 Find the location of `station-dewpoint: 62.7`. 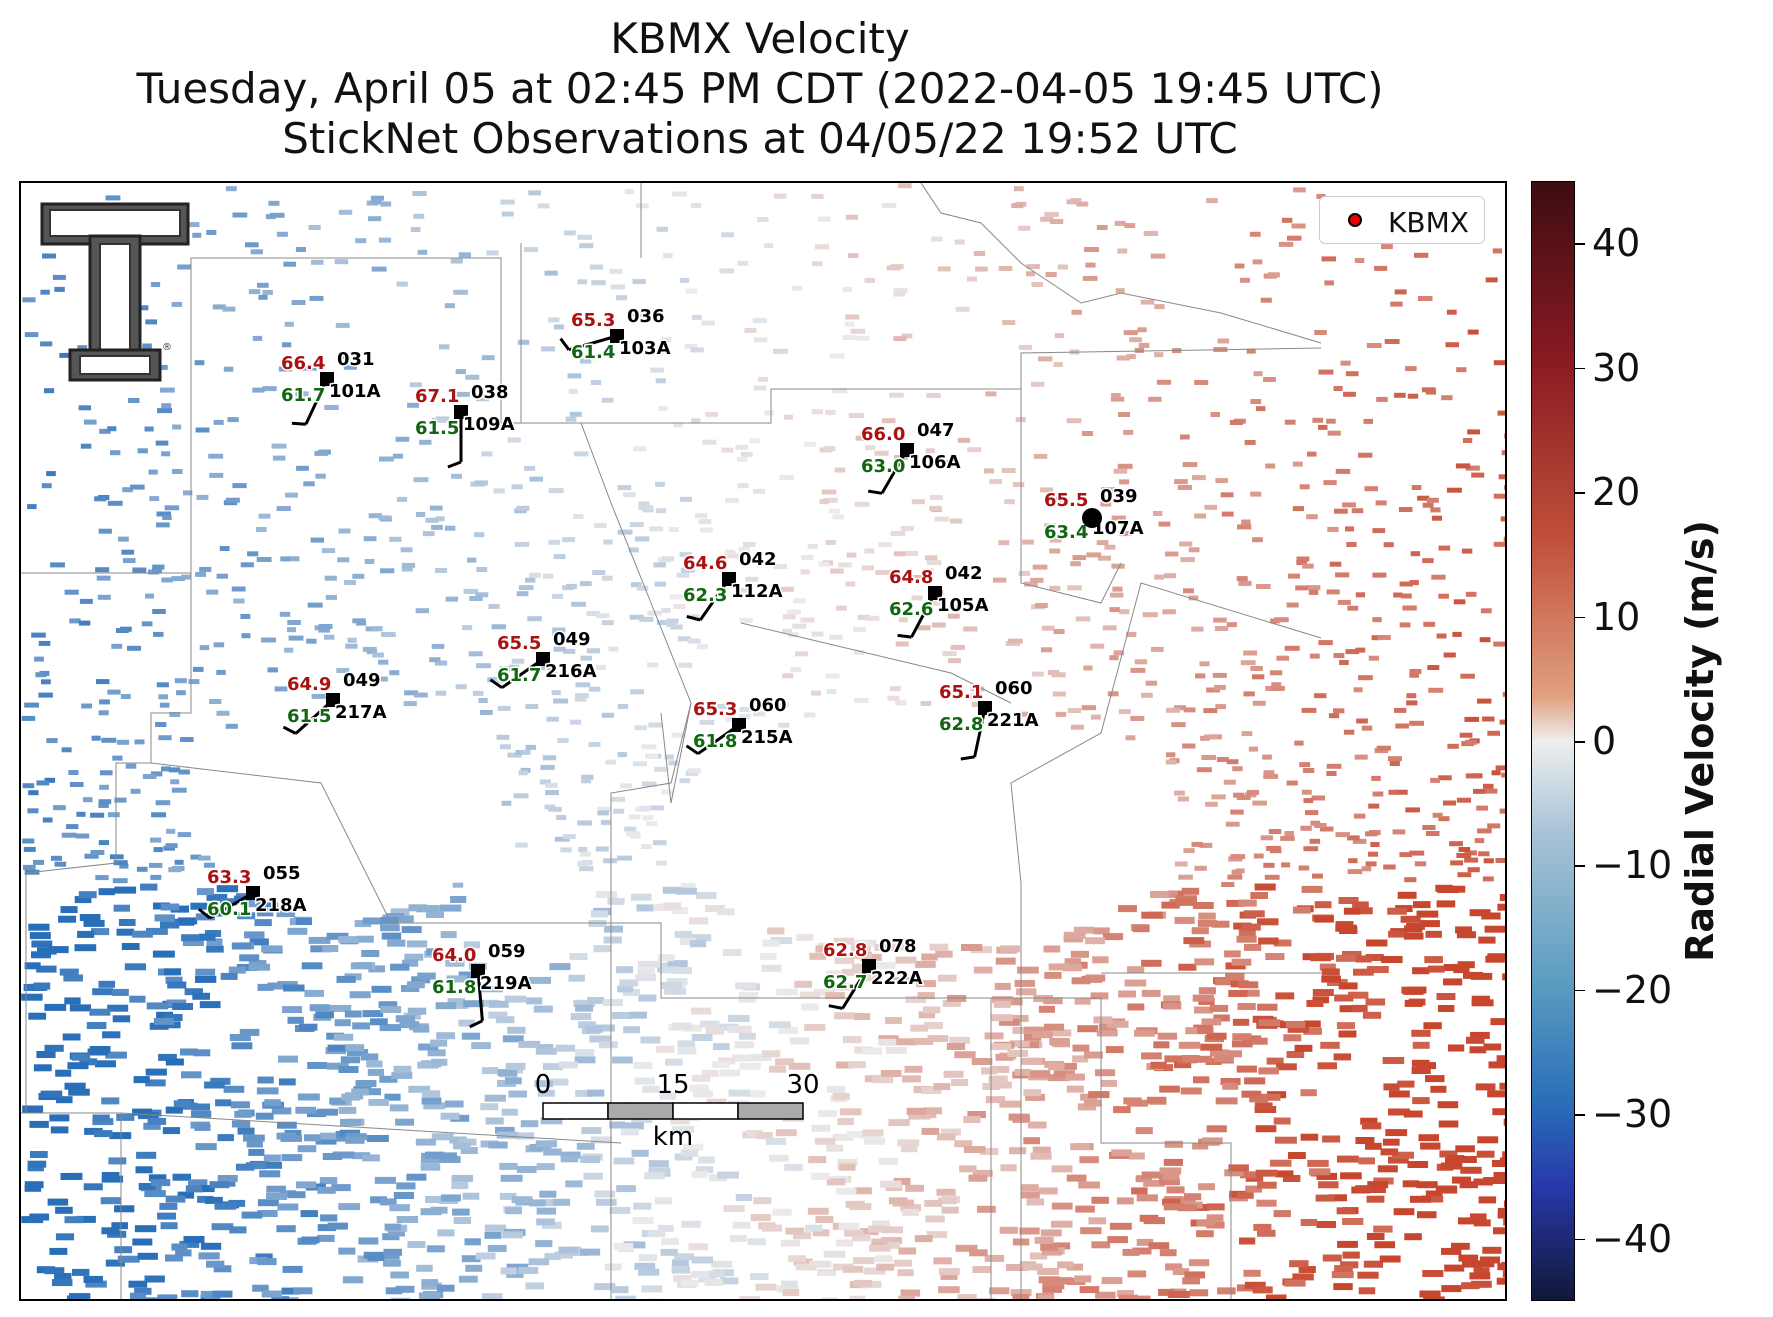

station-dewpoint: 62.7 is located at coordinates (845, 982).